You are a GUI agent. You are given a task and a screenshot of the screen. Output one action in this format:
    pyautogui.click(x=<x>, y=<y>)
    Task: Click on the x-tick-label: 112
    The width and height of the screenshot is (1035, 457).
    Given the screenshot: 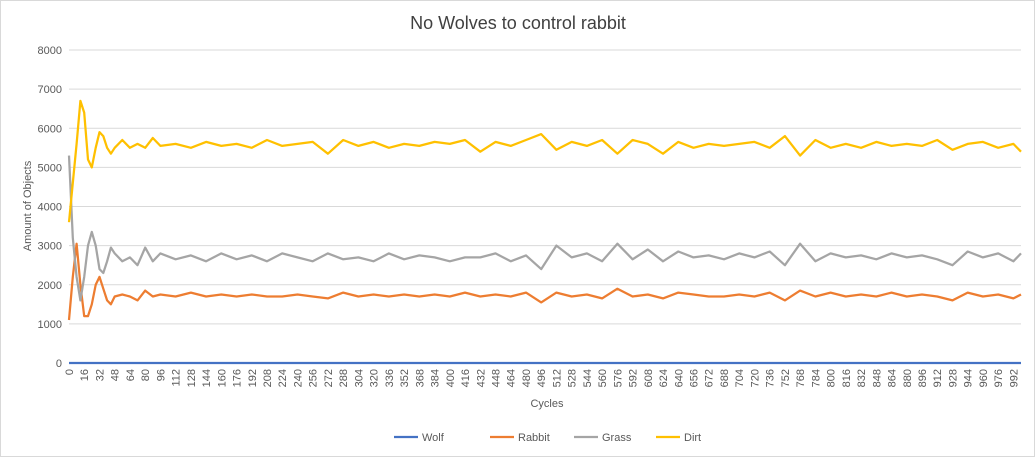 What is the action you would take?
    pyautogui.click(x=177, y=378)
    